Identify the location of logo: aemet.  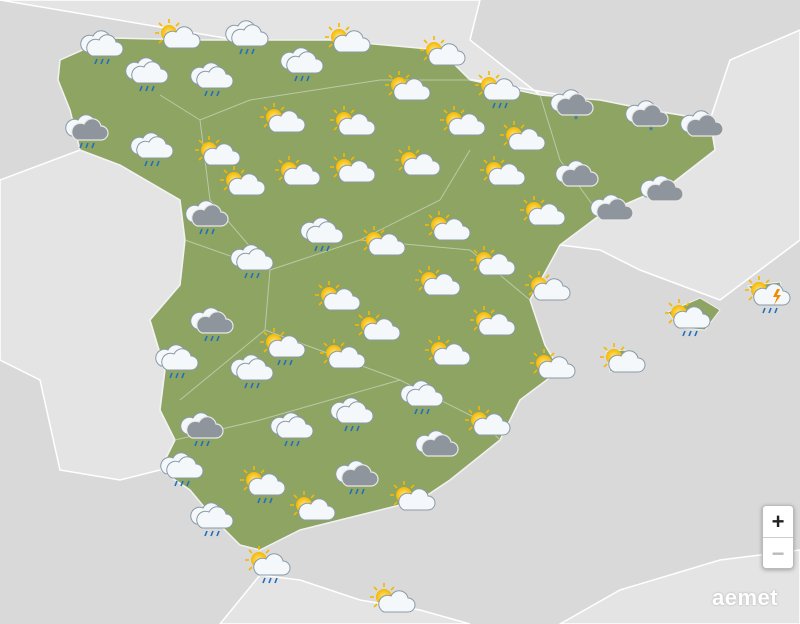
(745, 597).